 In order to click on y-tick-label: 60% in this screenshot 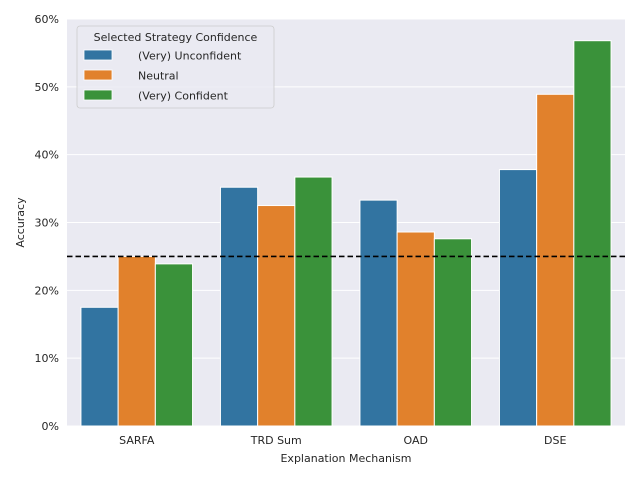, I will do `click(47, 19)`.